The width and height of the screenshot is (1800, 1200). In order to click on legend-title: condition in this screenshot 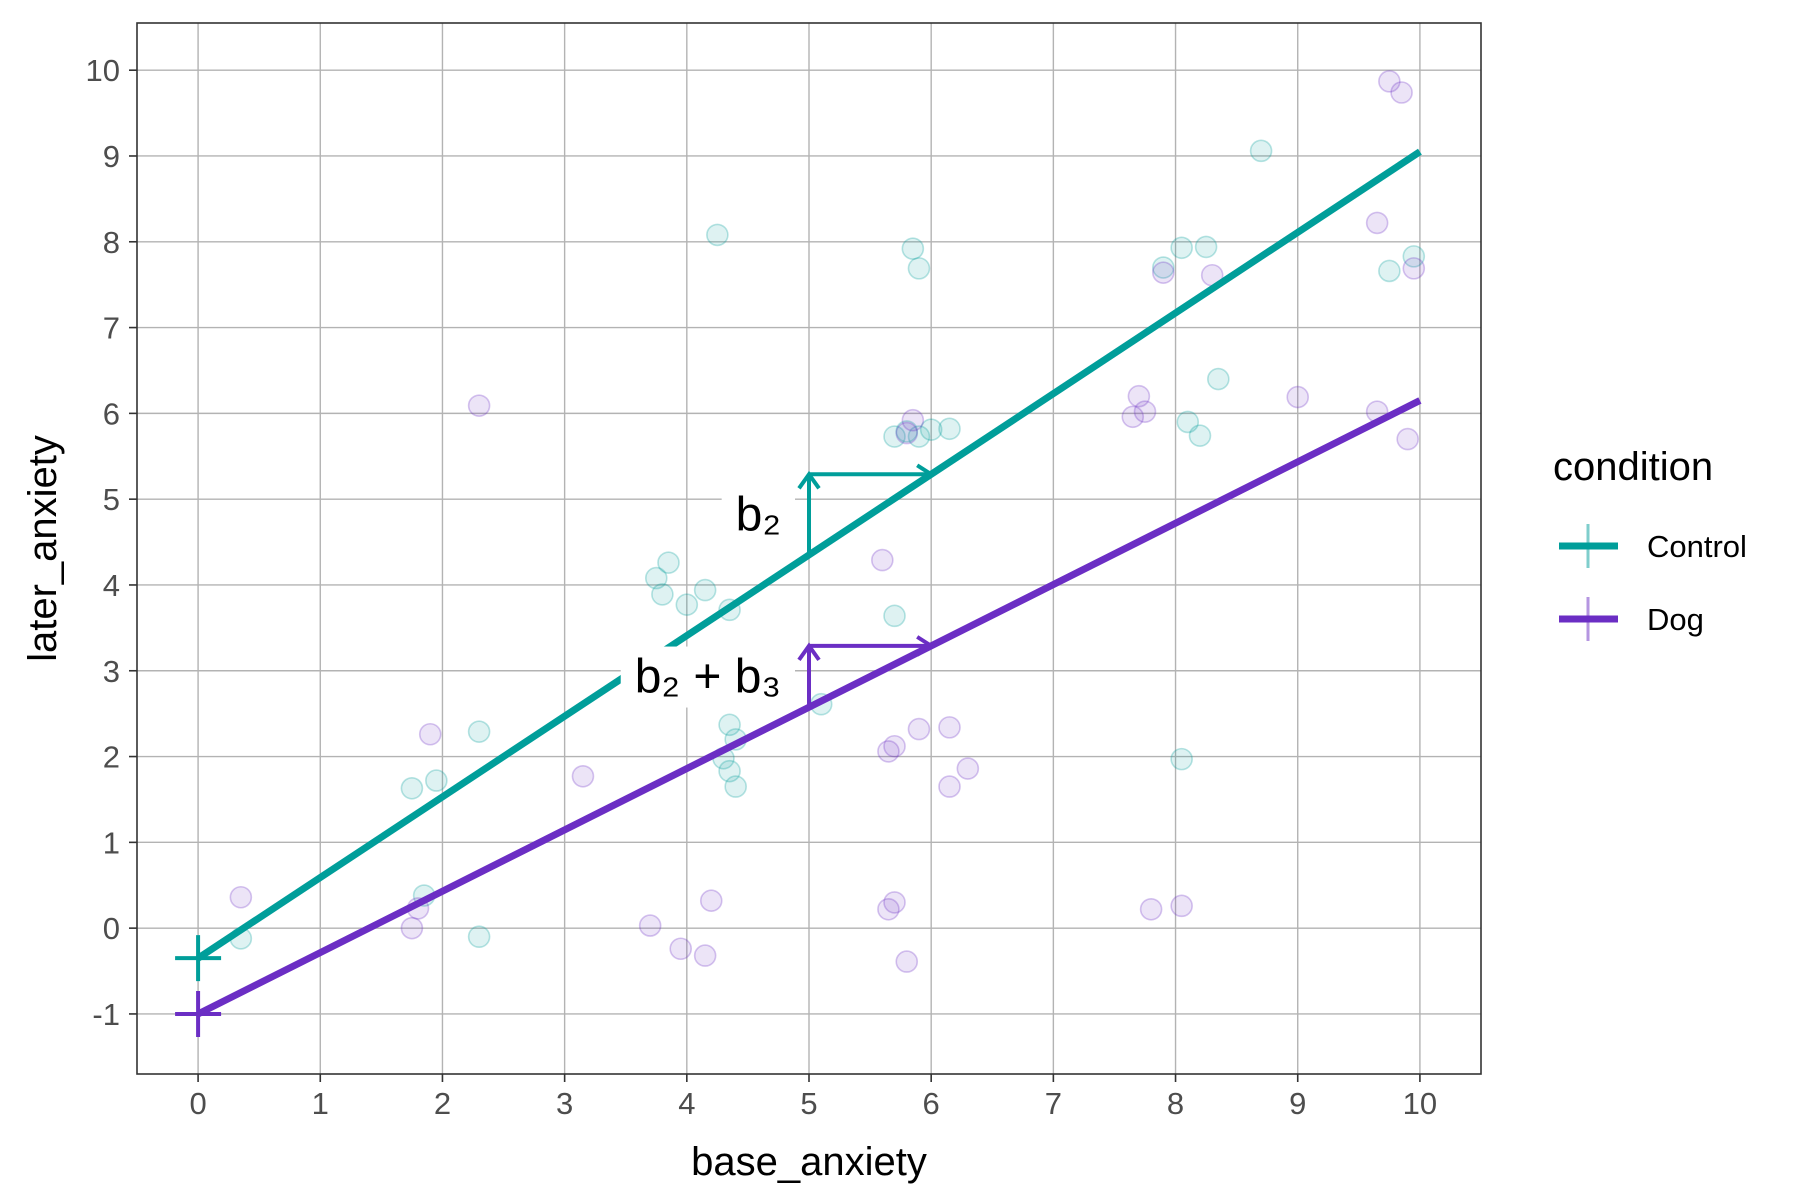, I will do `click(1633, 467)`.